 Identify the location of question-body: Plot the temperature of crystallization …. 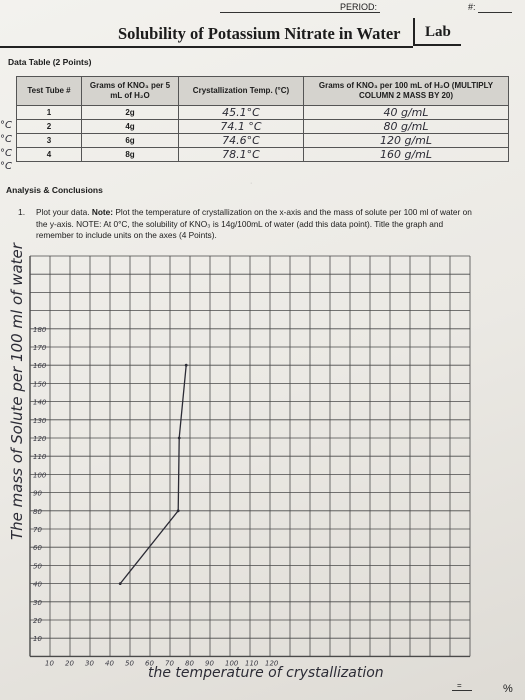
(254, 223).